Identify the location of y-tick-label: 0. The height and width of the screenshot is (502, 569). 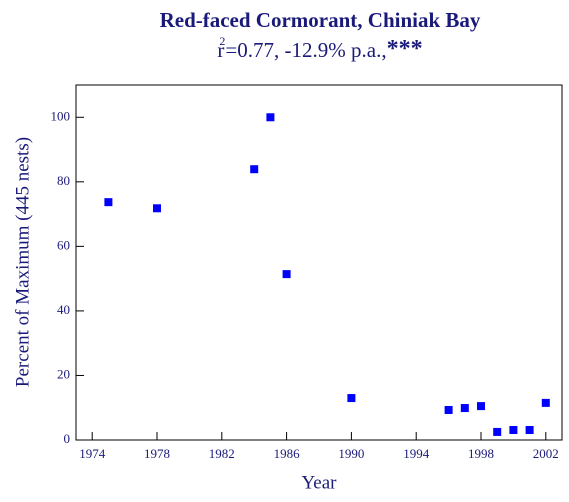
(67, 438).